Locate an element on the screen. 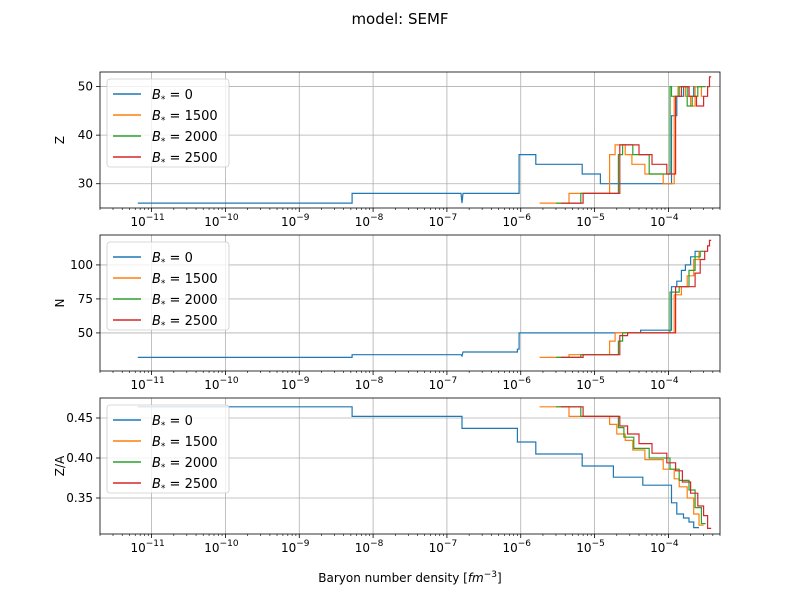 The image size is (800, 600). y-tick-label: 75 is located at coordinates (85, 299).